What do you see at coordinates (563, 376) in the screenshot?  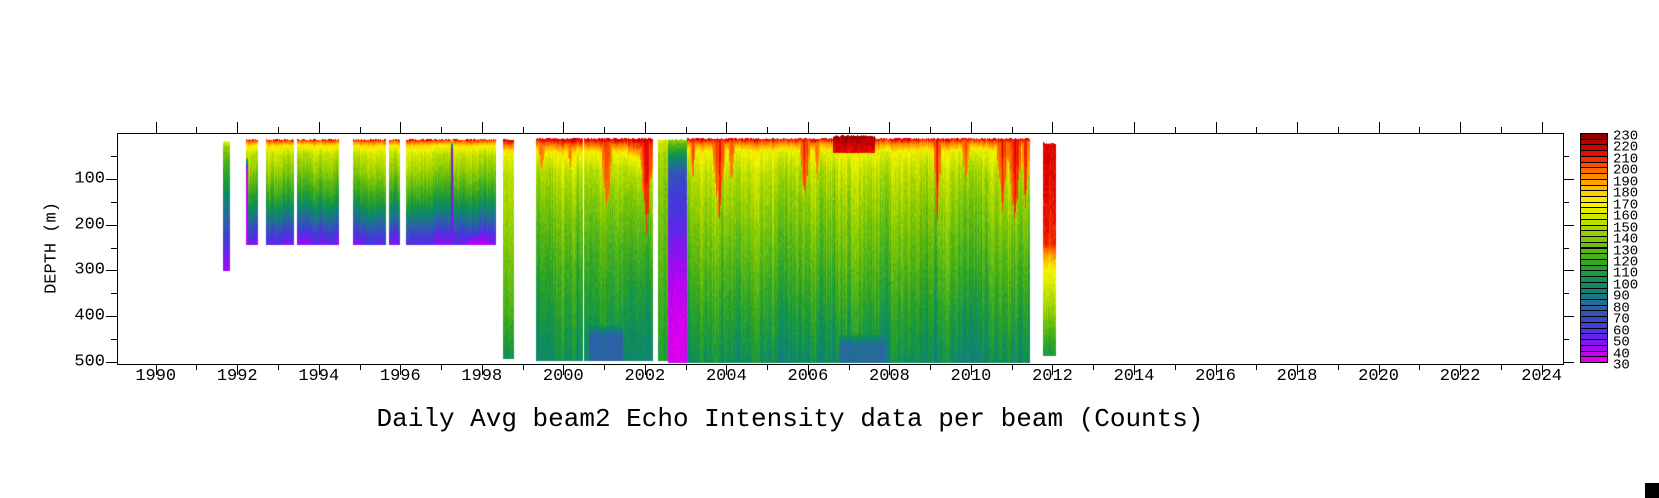 I see `x-tick-label: 2000` at bounding box center [563, 376].